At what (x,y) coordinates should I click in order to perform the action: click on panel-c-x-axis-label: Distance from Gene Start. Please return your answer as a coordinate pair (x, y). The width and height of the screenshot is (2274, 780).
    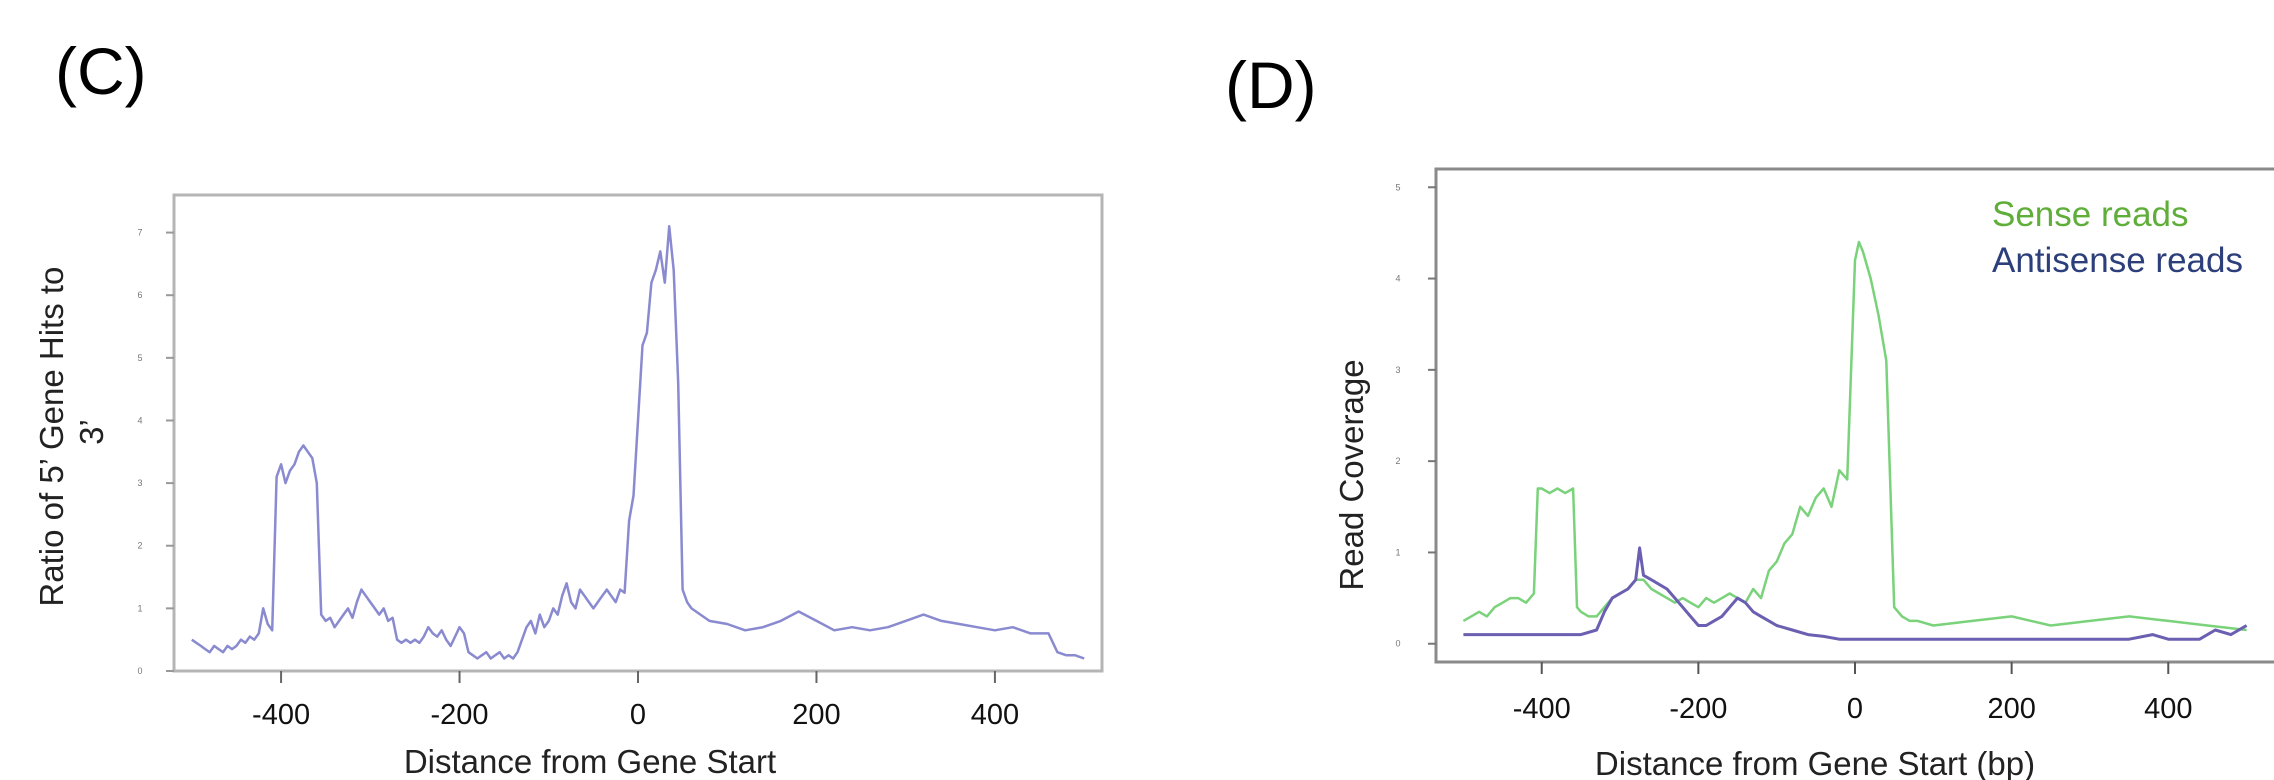
    Looking at the image, I should click on (590, 761).